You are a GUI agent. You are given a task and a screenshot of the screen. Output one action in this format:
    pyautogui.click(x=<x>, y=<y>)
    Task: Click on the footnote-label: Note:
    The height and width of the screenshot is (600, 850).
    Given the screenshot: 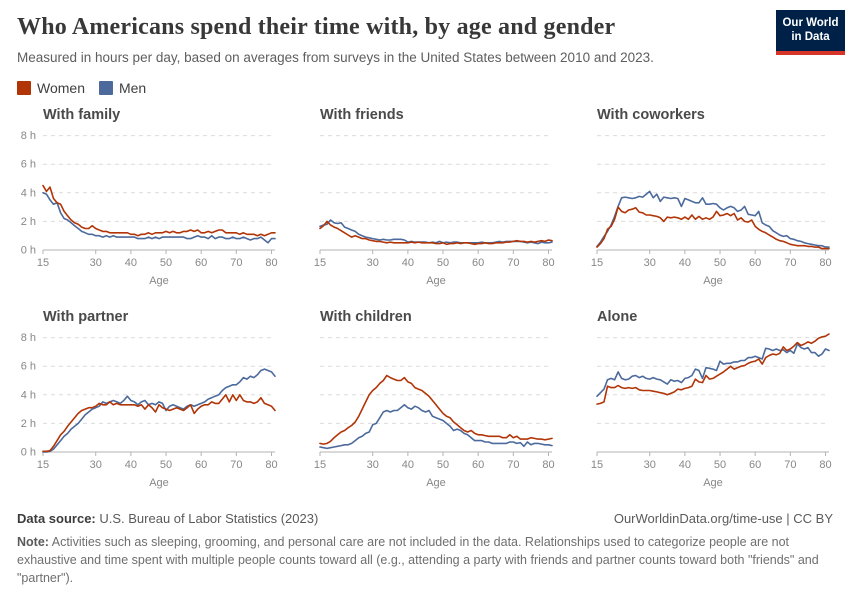 What is the action you would take?
    pyautogui.click(x=33, y=542)
    